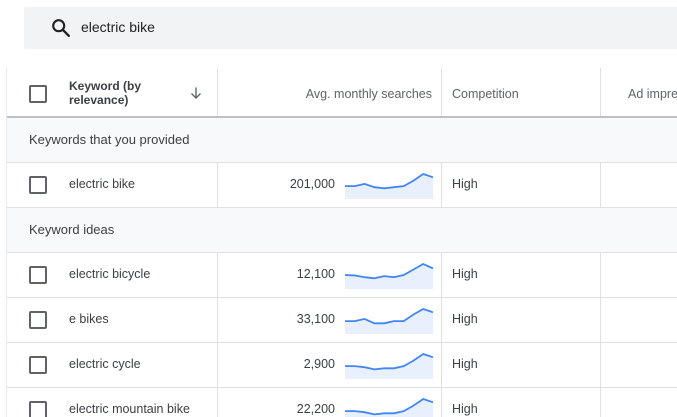  Describe the element at coordinates (319, 364) in the screenshot. I see `searches-value: 2,900` at that location.